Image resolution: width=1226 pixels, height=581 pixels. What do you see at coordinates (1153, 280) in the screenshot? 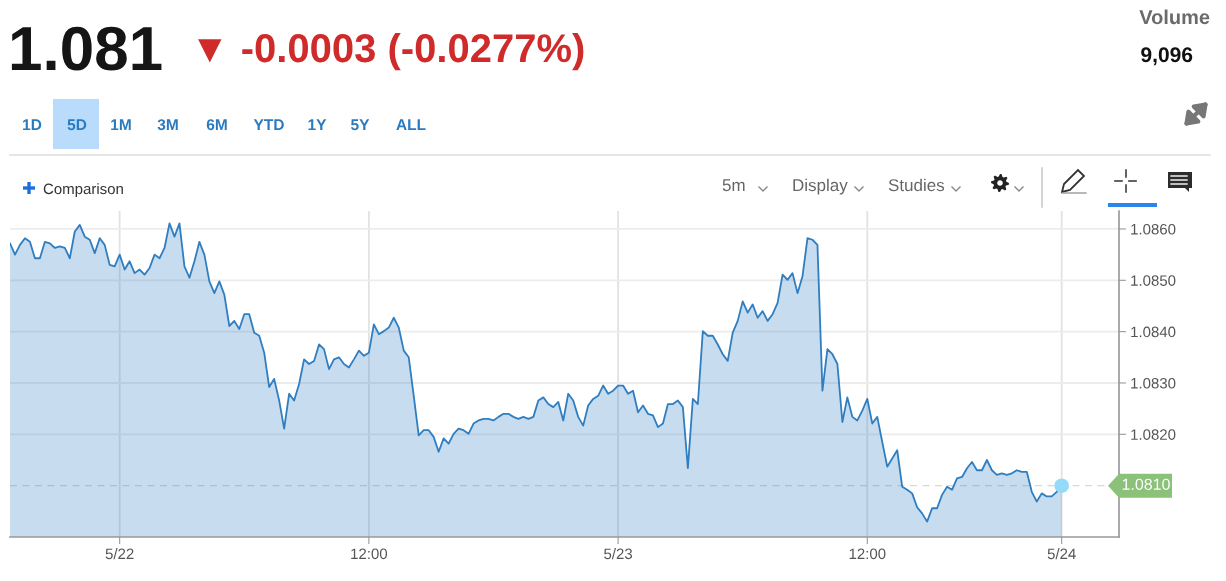
I see `y-tick-label: 1.0850` at bounding box center [1153, 280].